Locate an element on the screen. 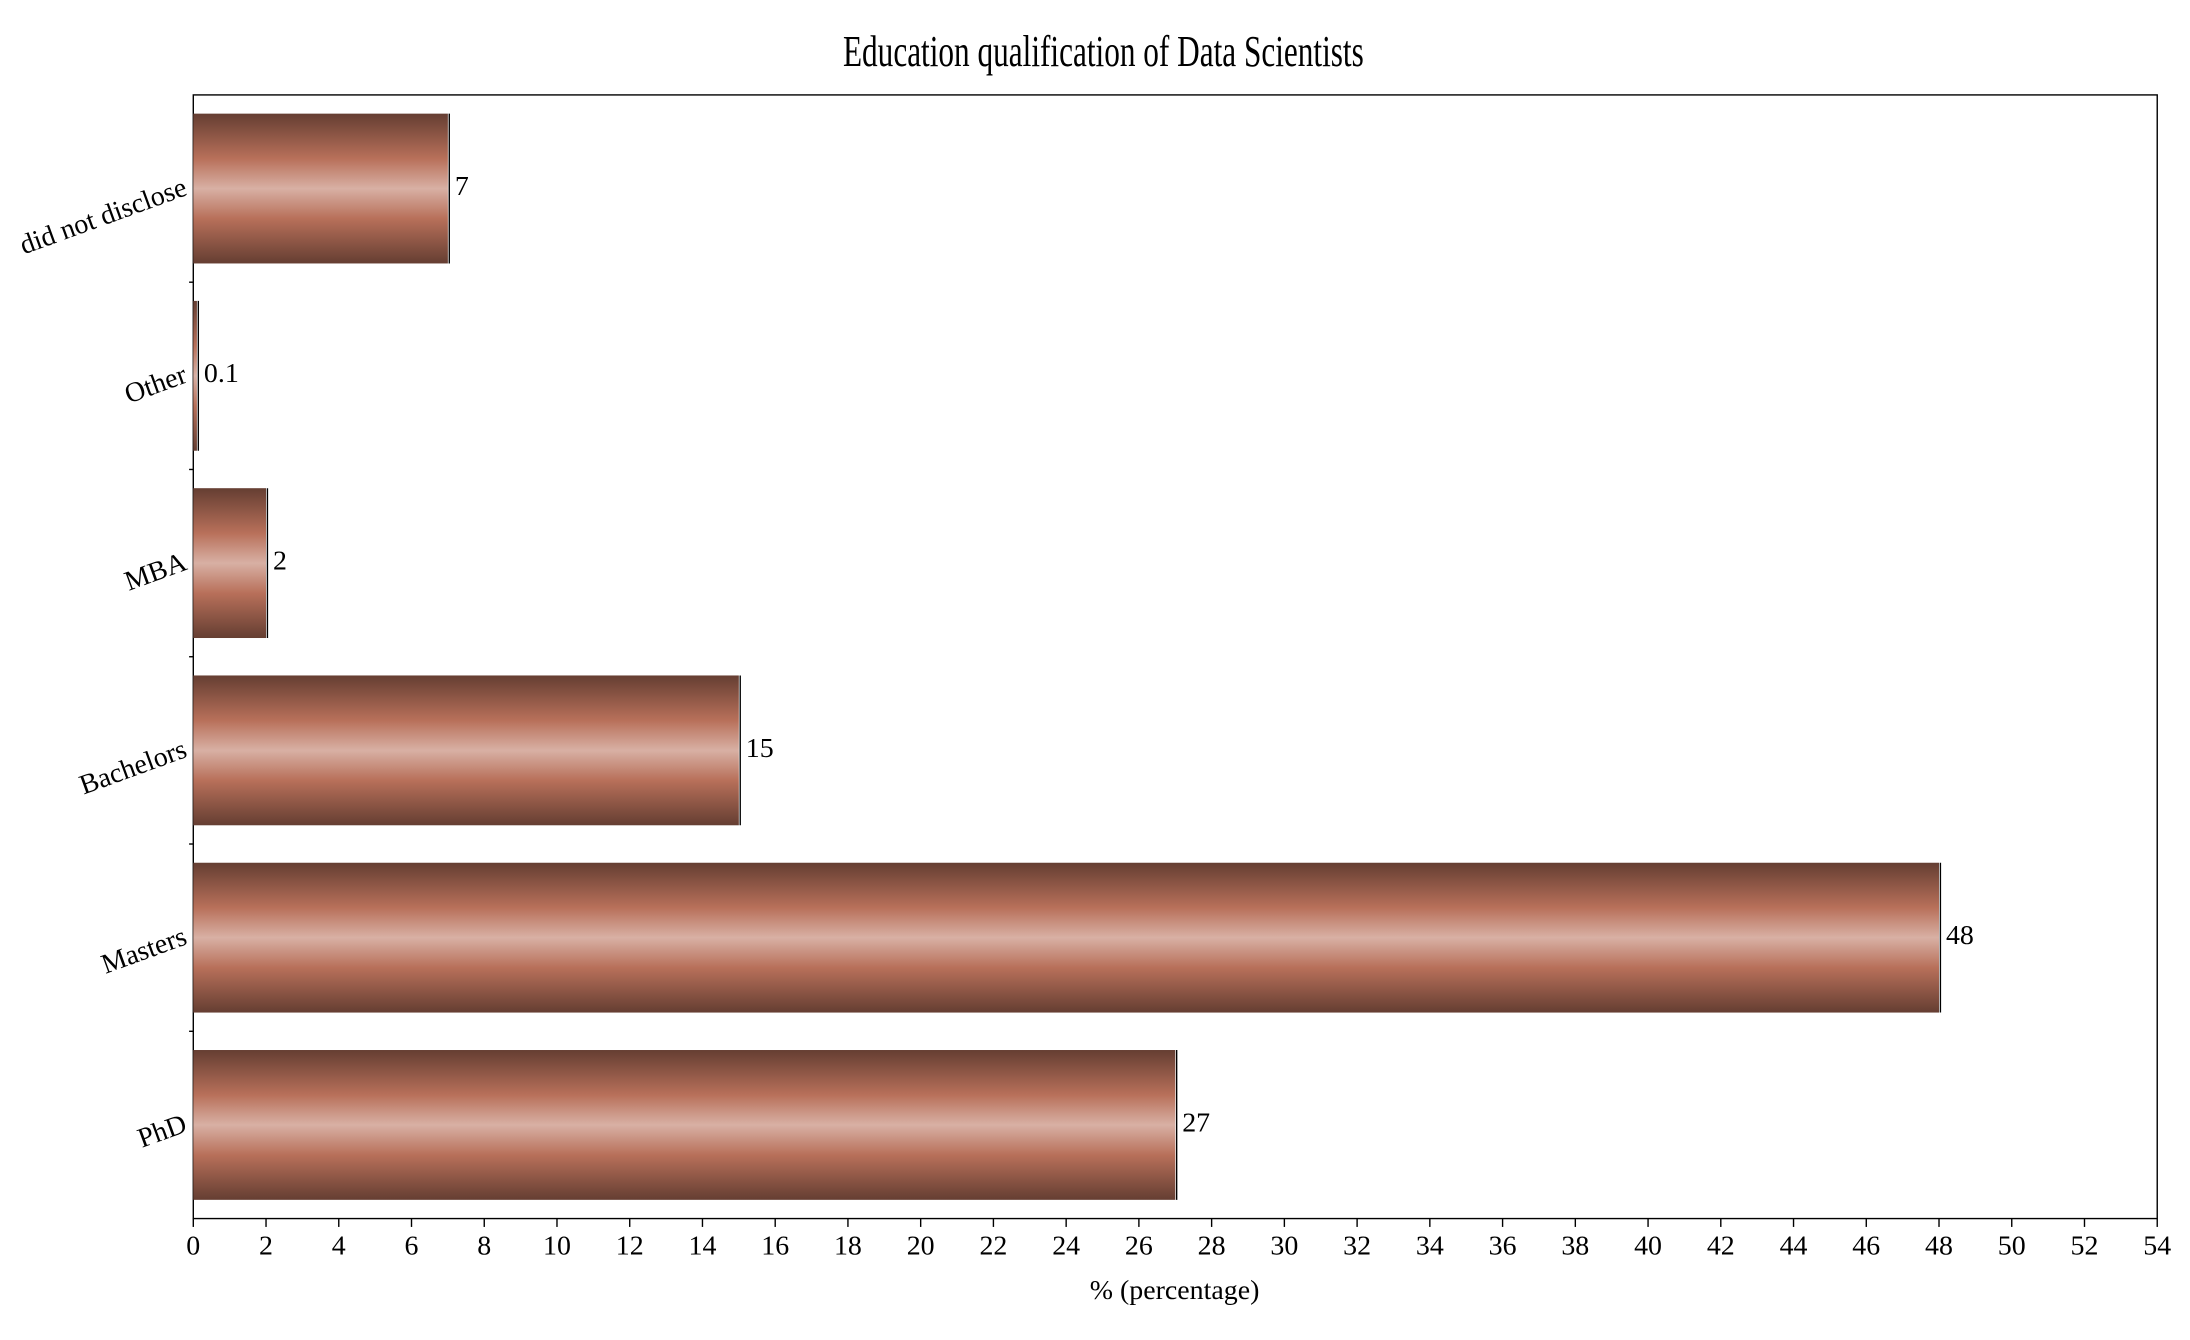 The image size is (2190, 1340). x-tick-label: 28 is located at coordinates (1212, 1245).